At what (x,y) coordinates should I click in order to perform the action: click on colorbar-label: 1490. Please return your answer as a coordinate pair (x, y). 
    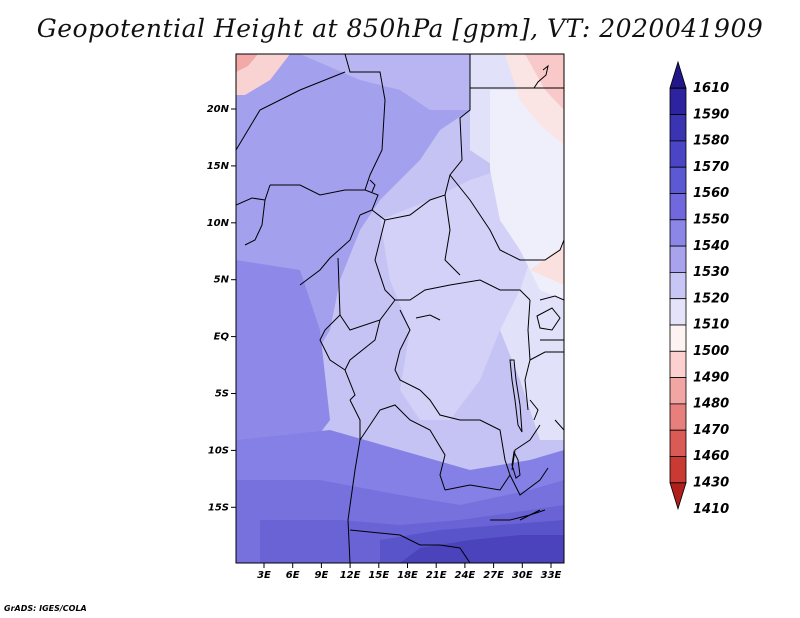
    Looking at the image, I should click on (711, 377).